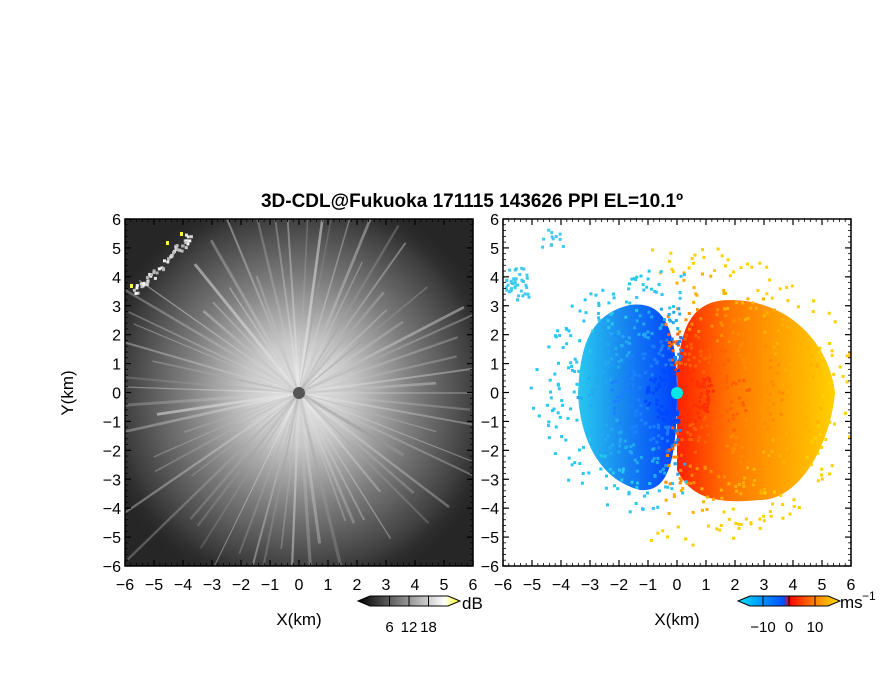  I want to click on velocity-colorbar-ticks: −10 0 10, so click(786, 616).